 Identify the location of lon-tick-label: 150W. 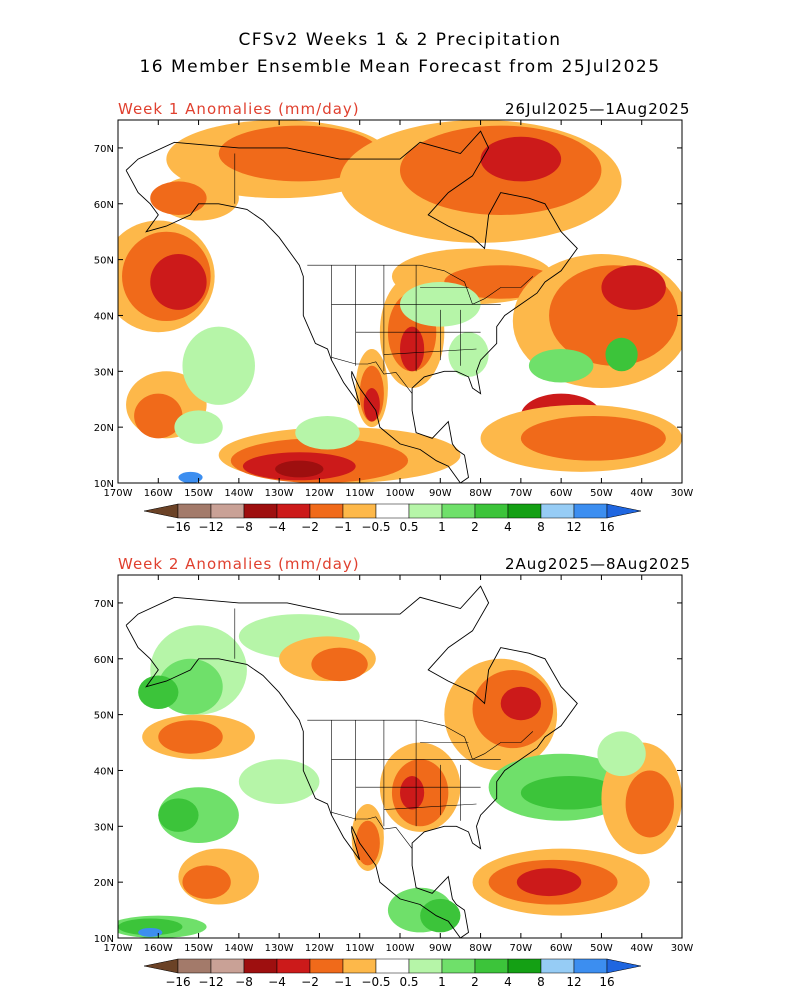
(198, 948).